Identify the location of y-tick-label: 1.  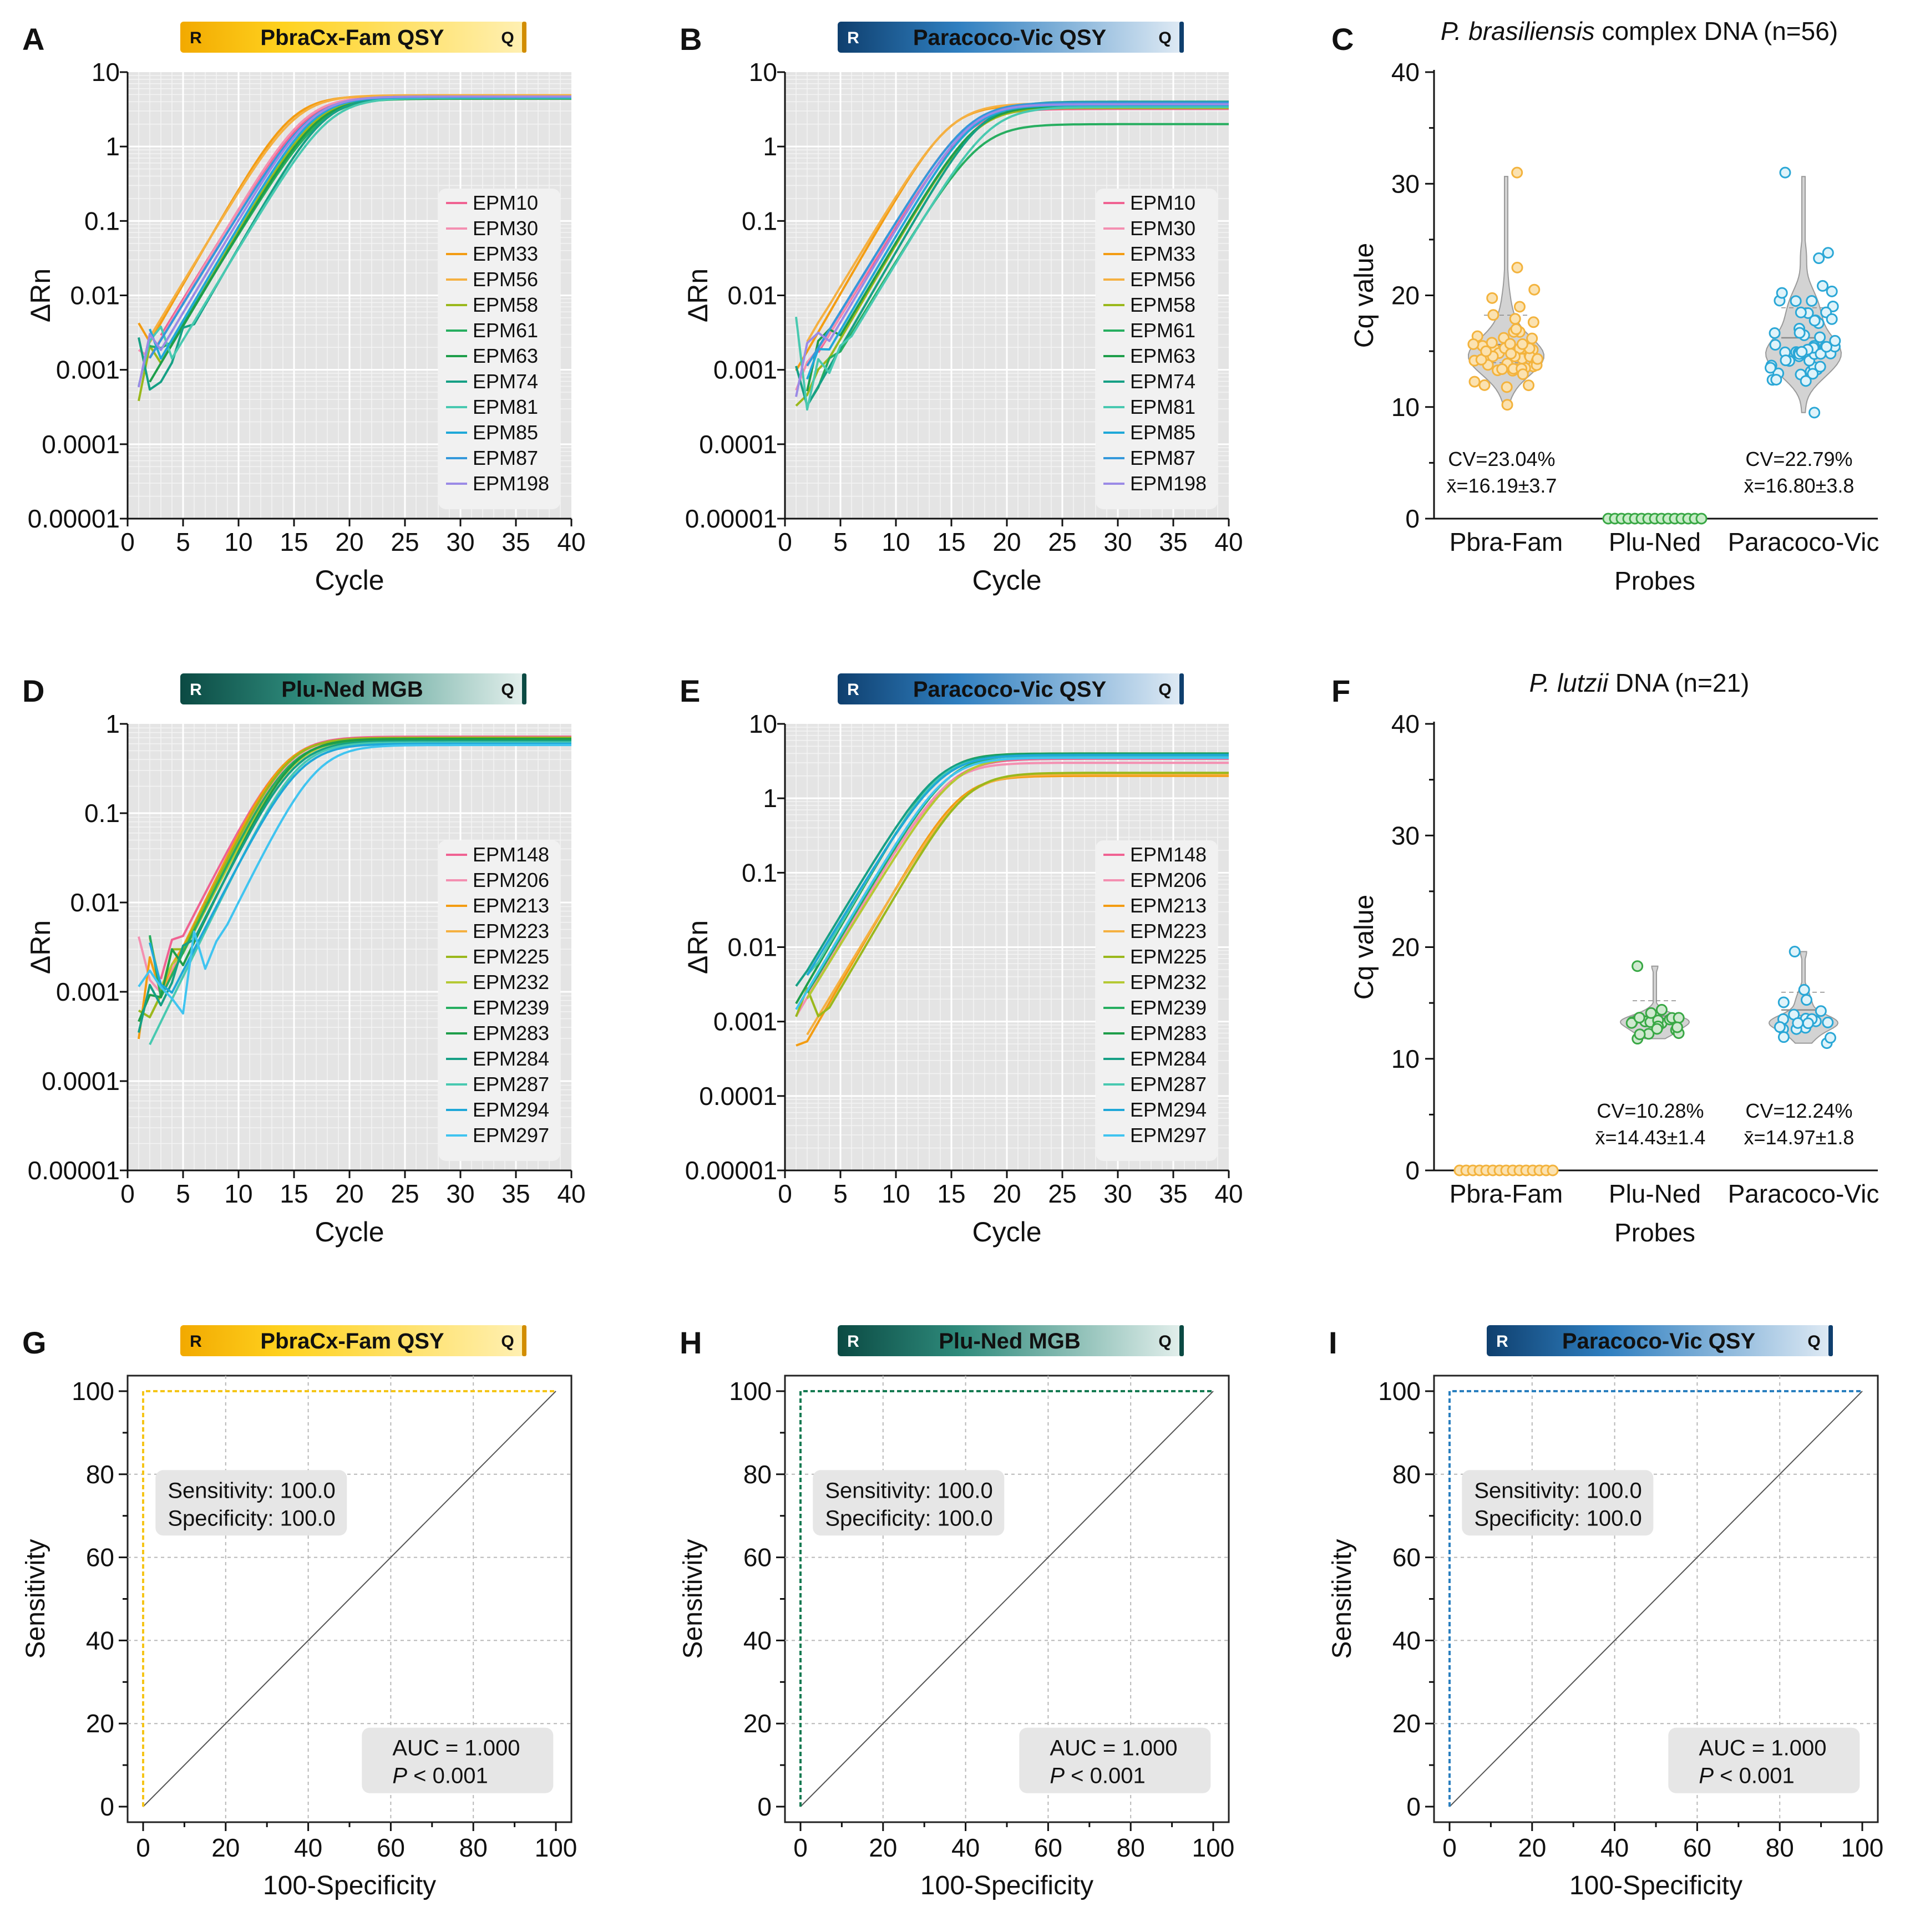
(112, 146).